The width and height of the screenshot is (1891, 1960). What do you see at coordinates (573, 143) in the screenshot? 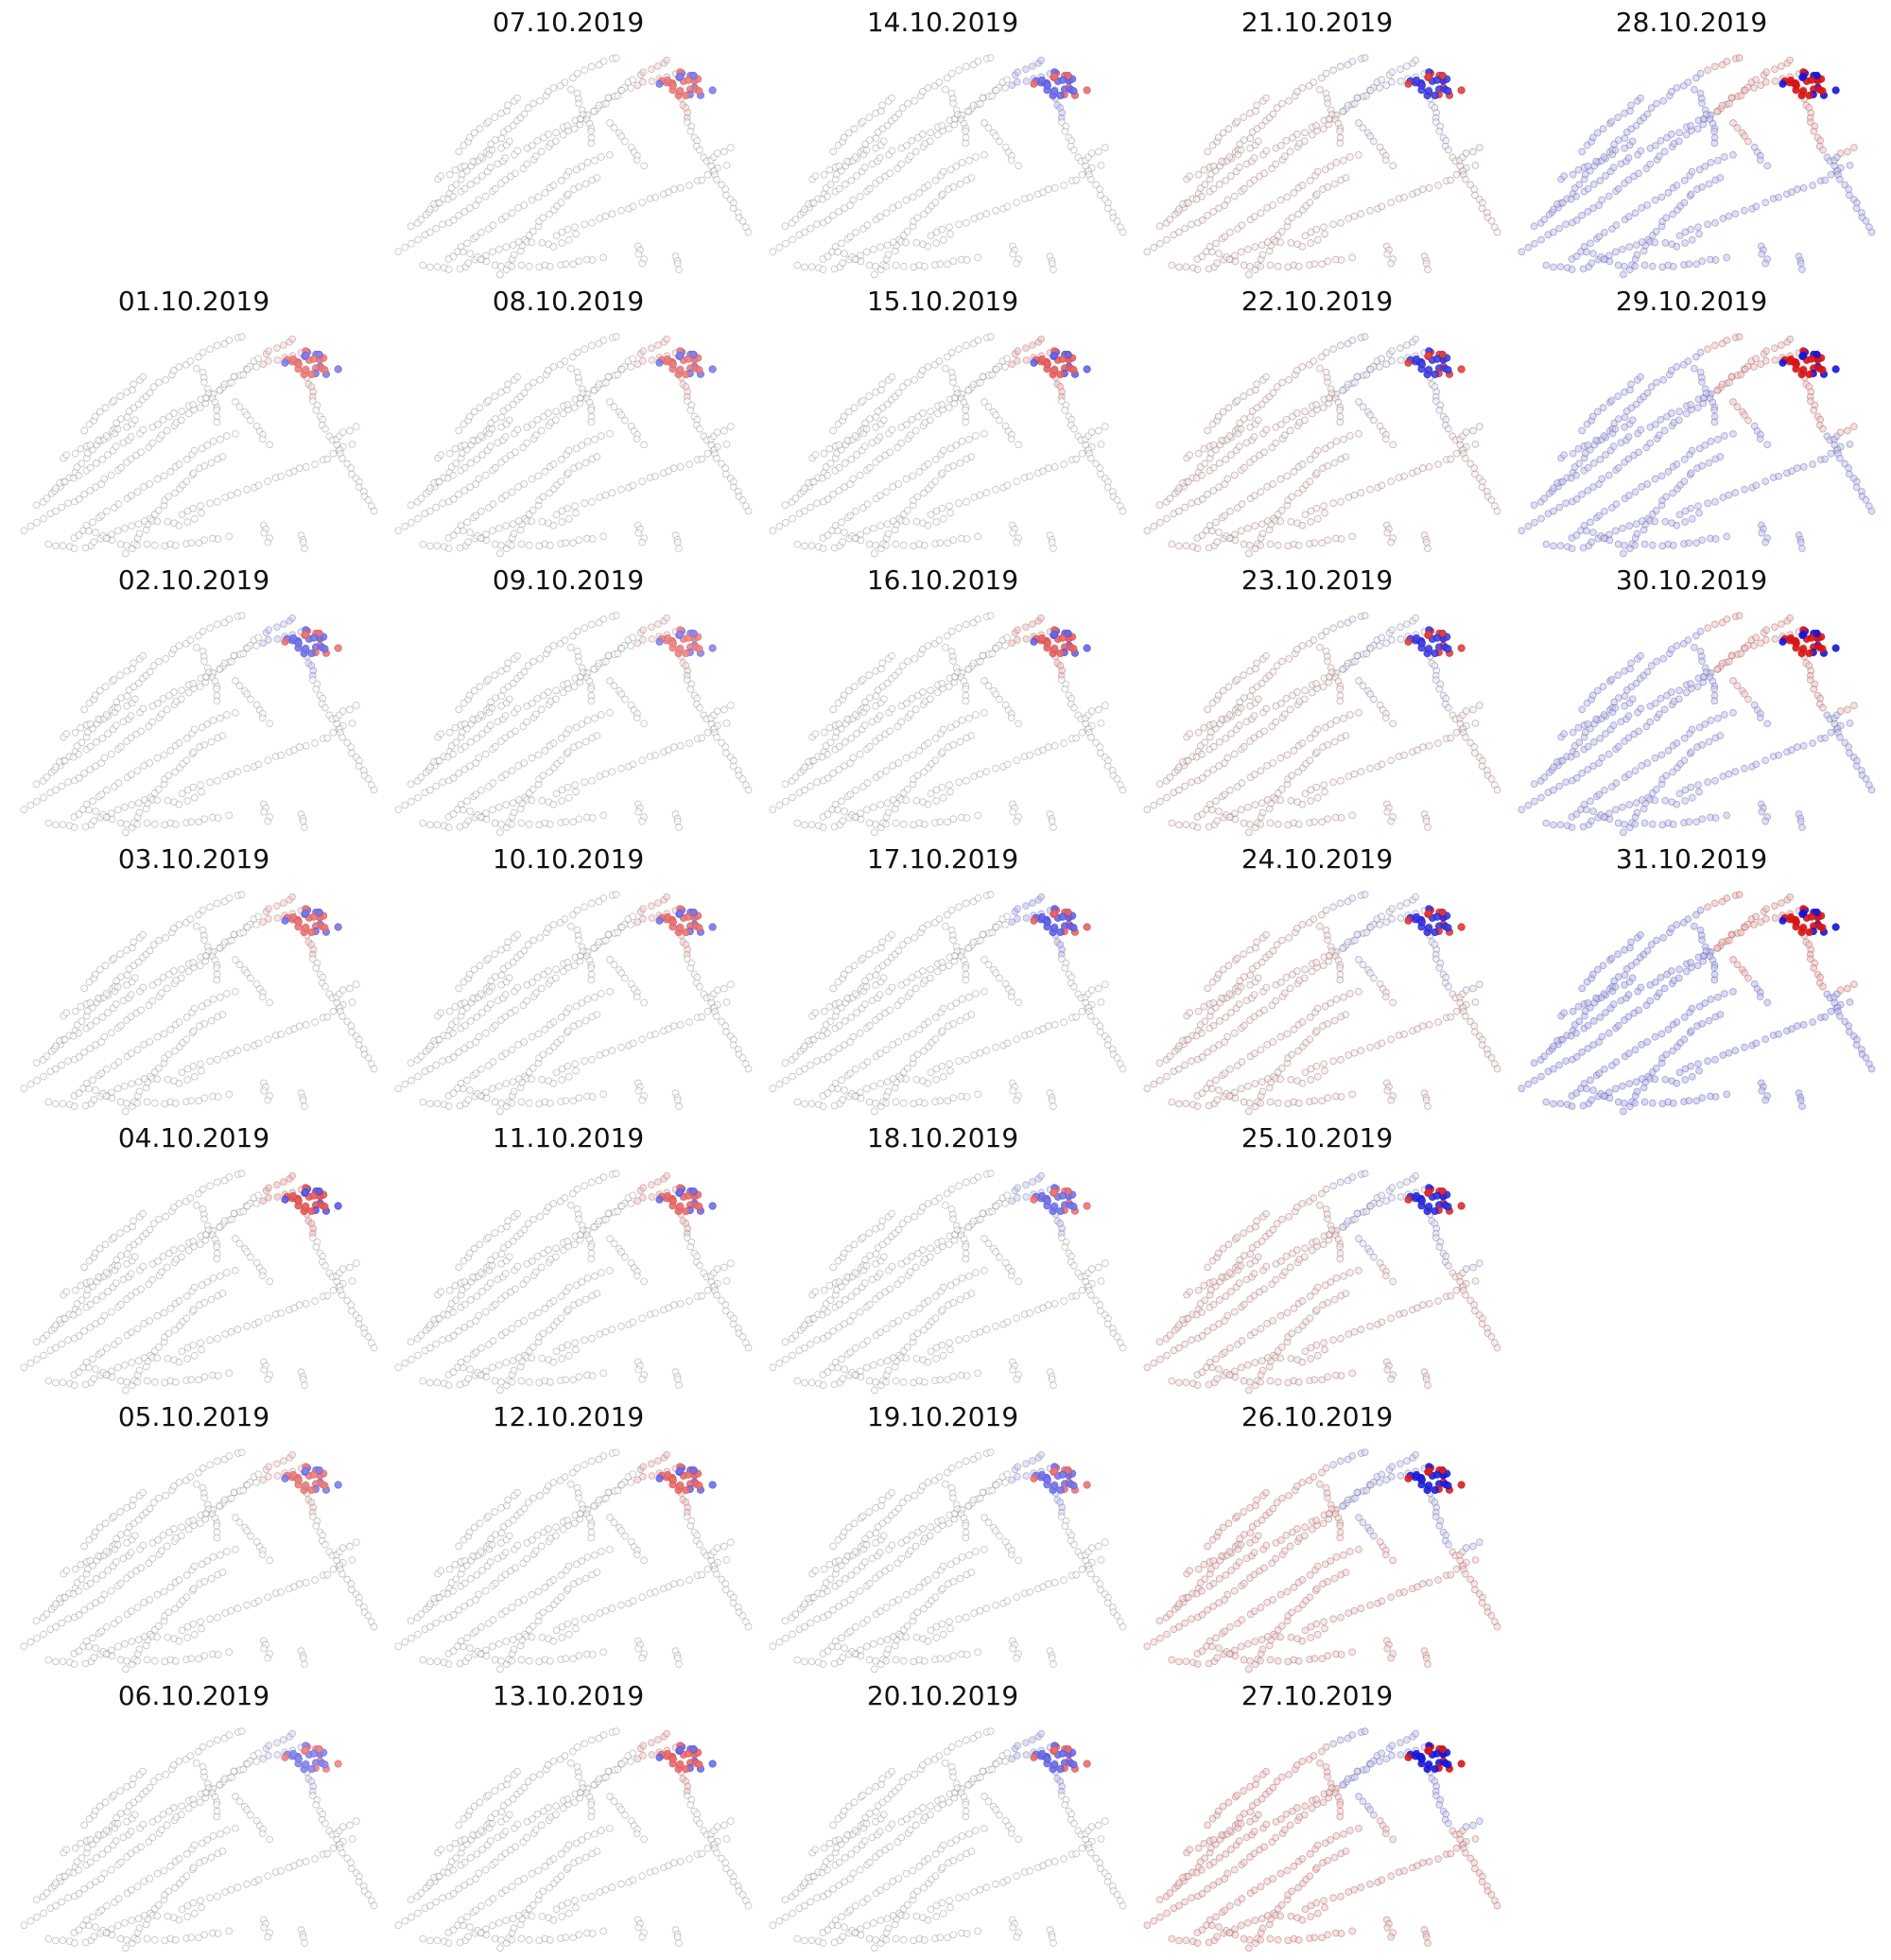
I see `map-panel-07.10.2019: 07.10.2019` at bounding box center [573, 143].